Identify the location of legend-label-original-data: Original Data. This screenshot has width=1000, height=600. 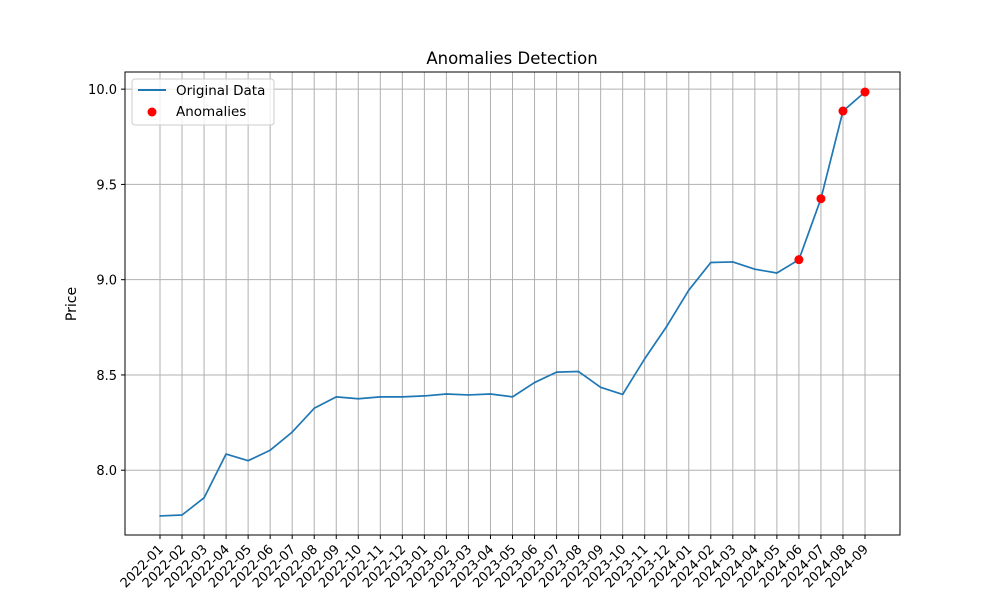
(220, 91).